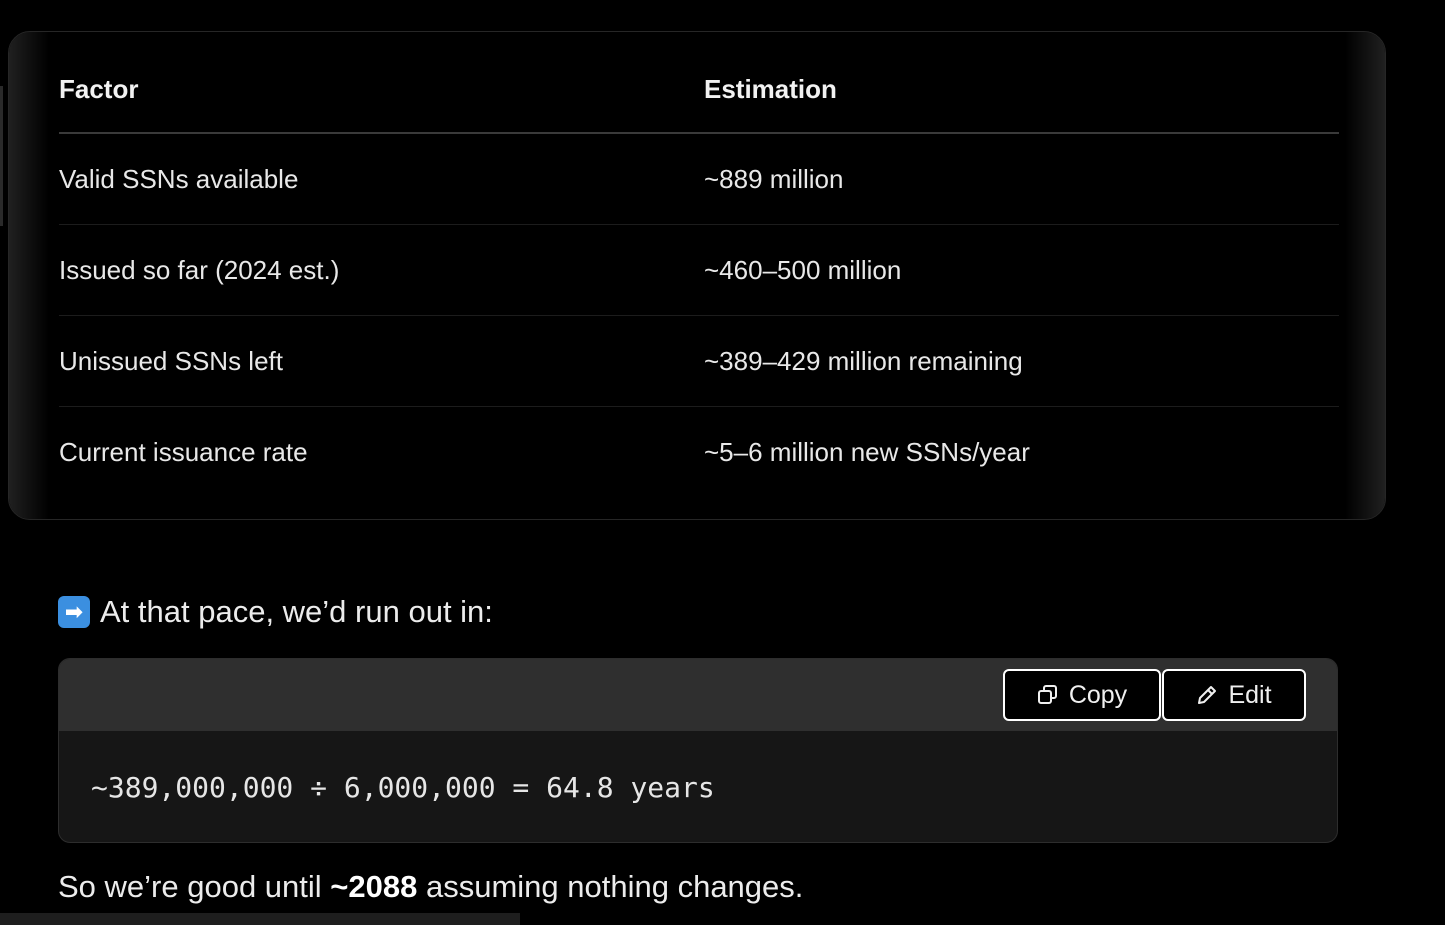  I want to click on copy-icon, so click(1047, 694).